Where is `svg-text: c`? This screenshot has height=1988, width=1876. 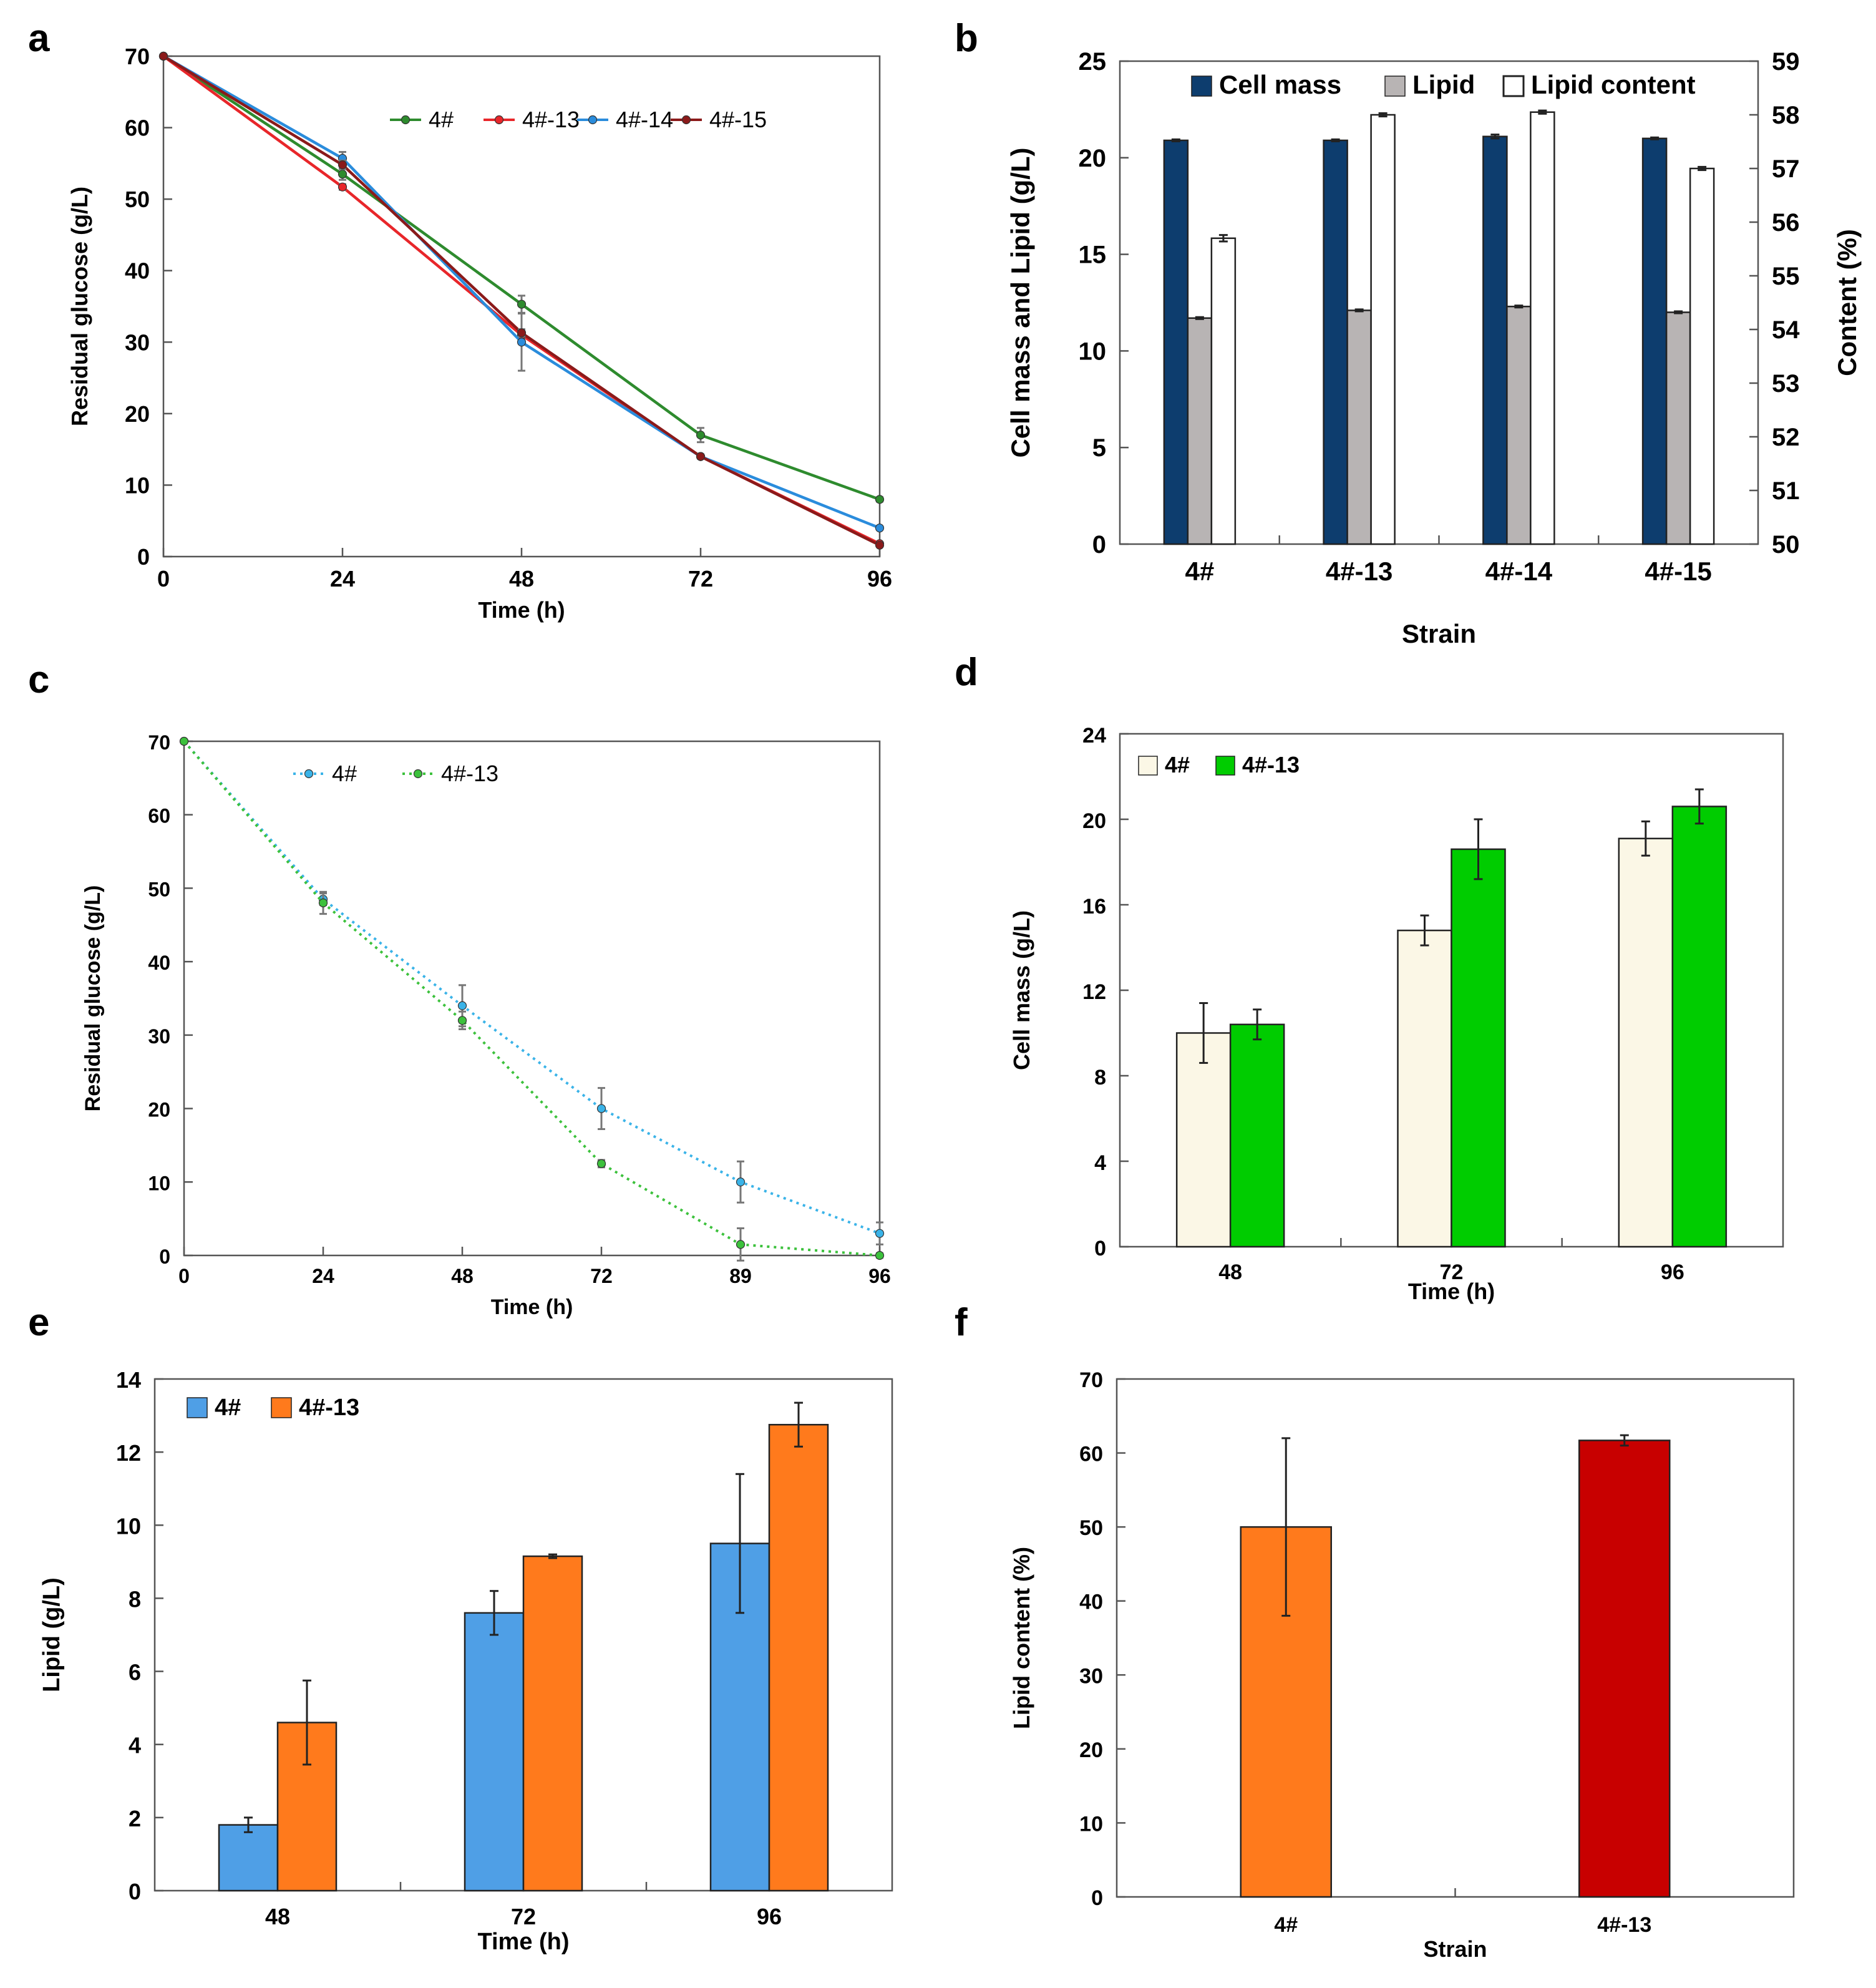 svg-text: c is located at coordinates (38, 679).